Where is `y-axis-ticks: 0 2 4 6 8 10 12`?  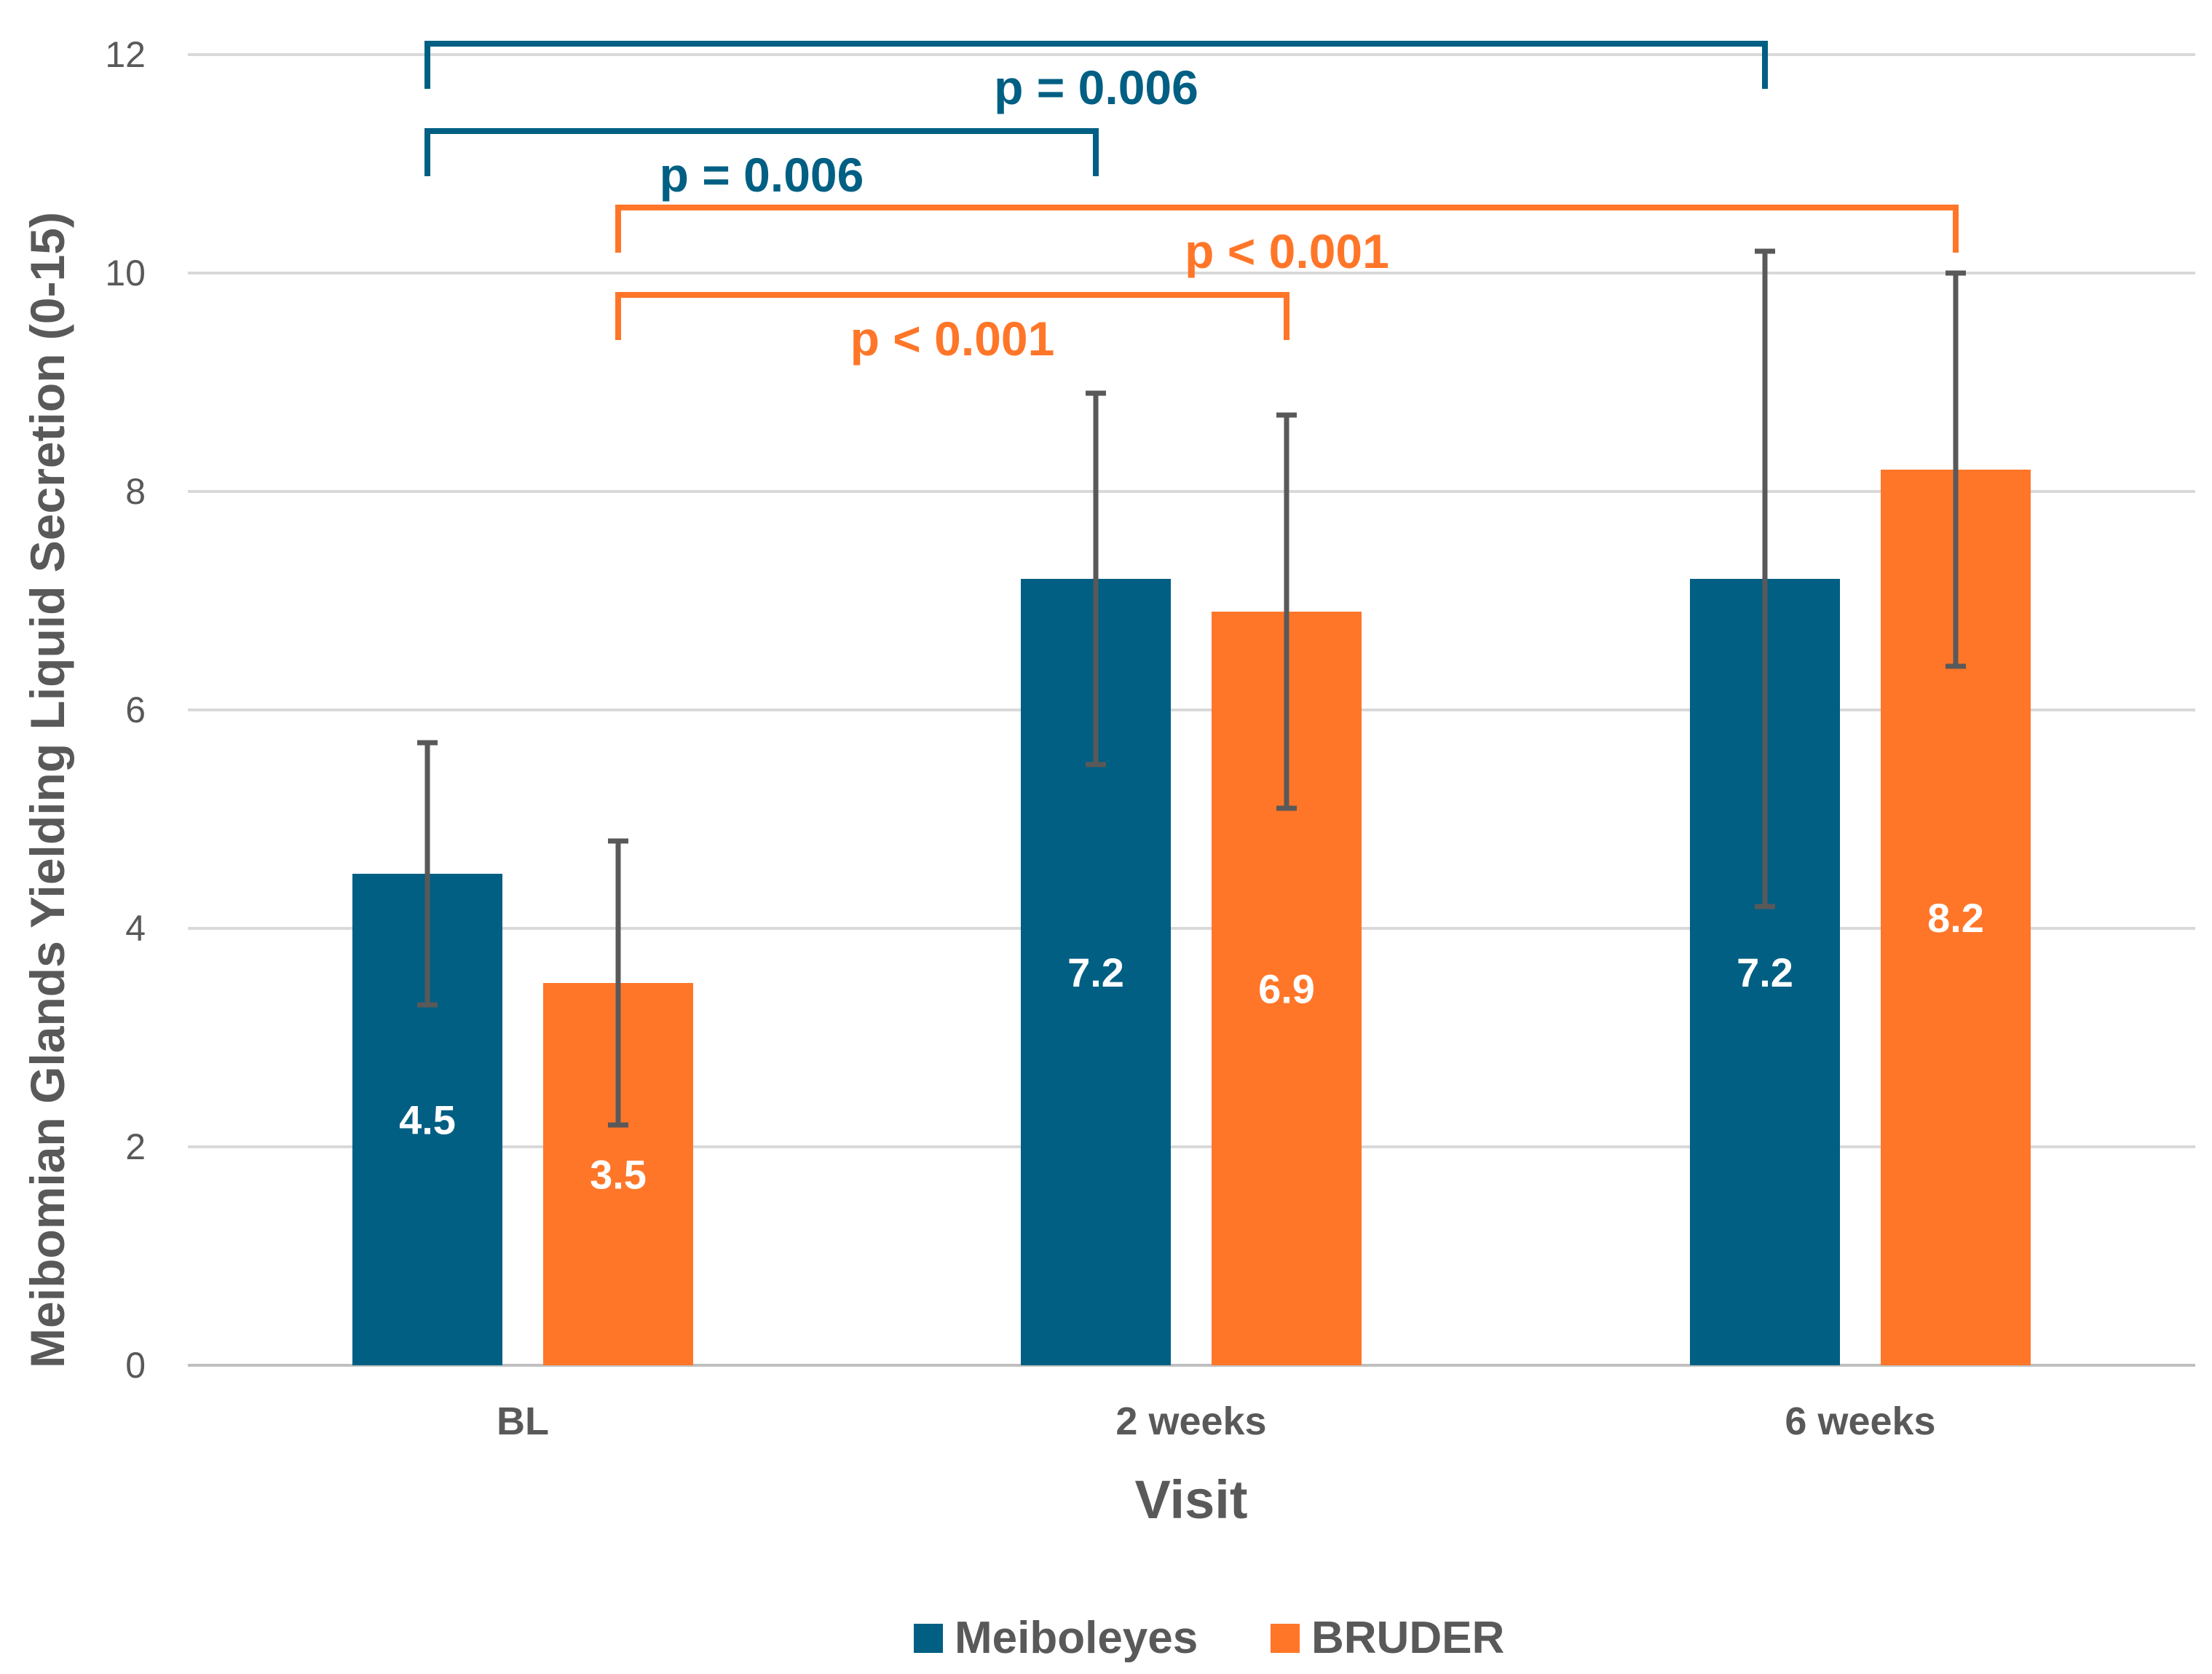 y-axis-ticks: 0 2 4 6 8 10 12 is located at coordinates (125, 710).